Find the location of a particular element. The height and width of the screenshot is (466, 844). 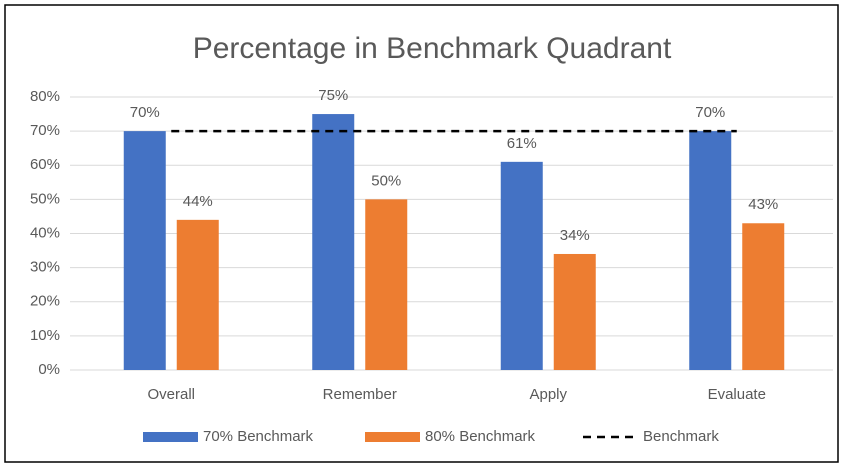

data-label: 50% is located at coordinates (386, 180).